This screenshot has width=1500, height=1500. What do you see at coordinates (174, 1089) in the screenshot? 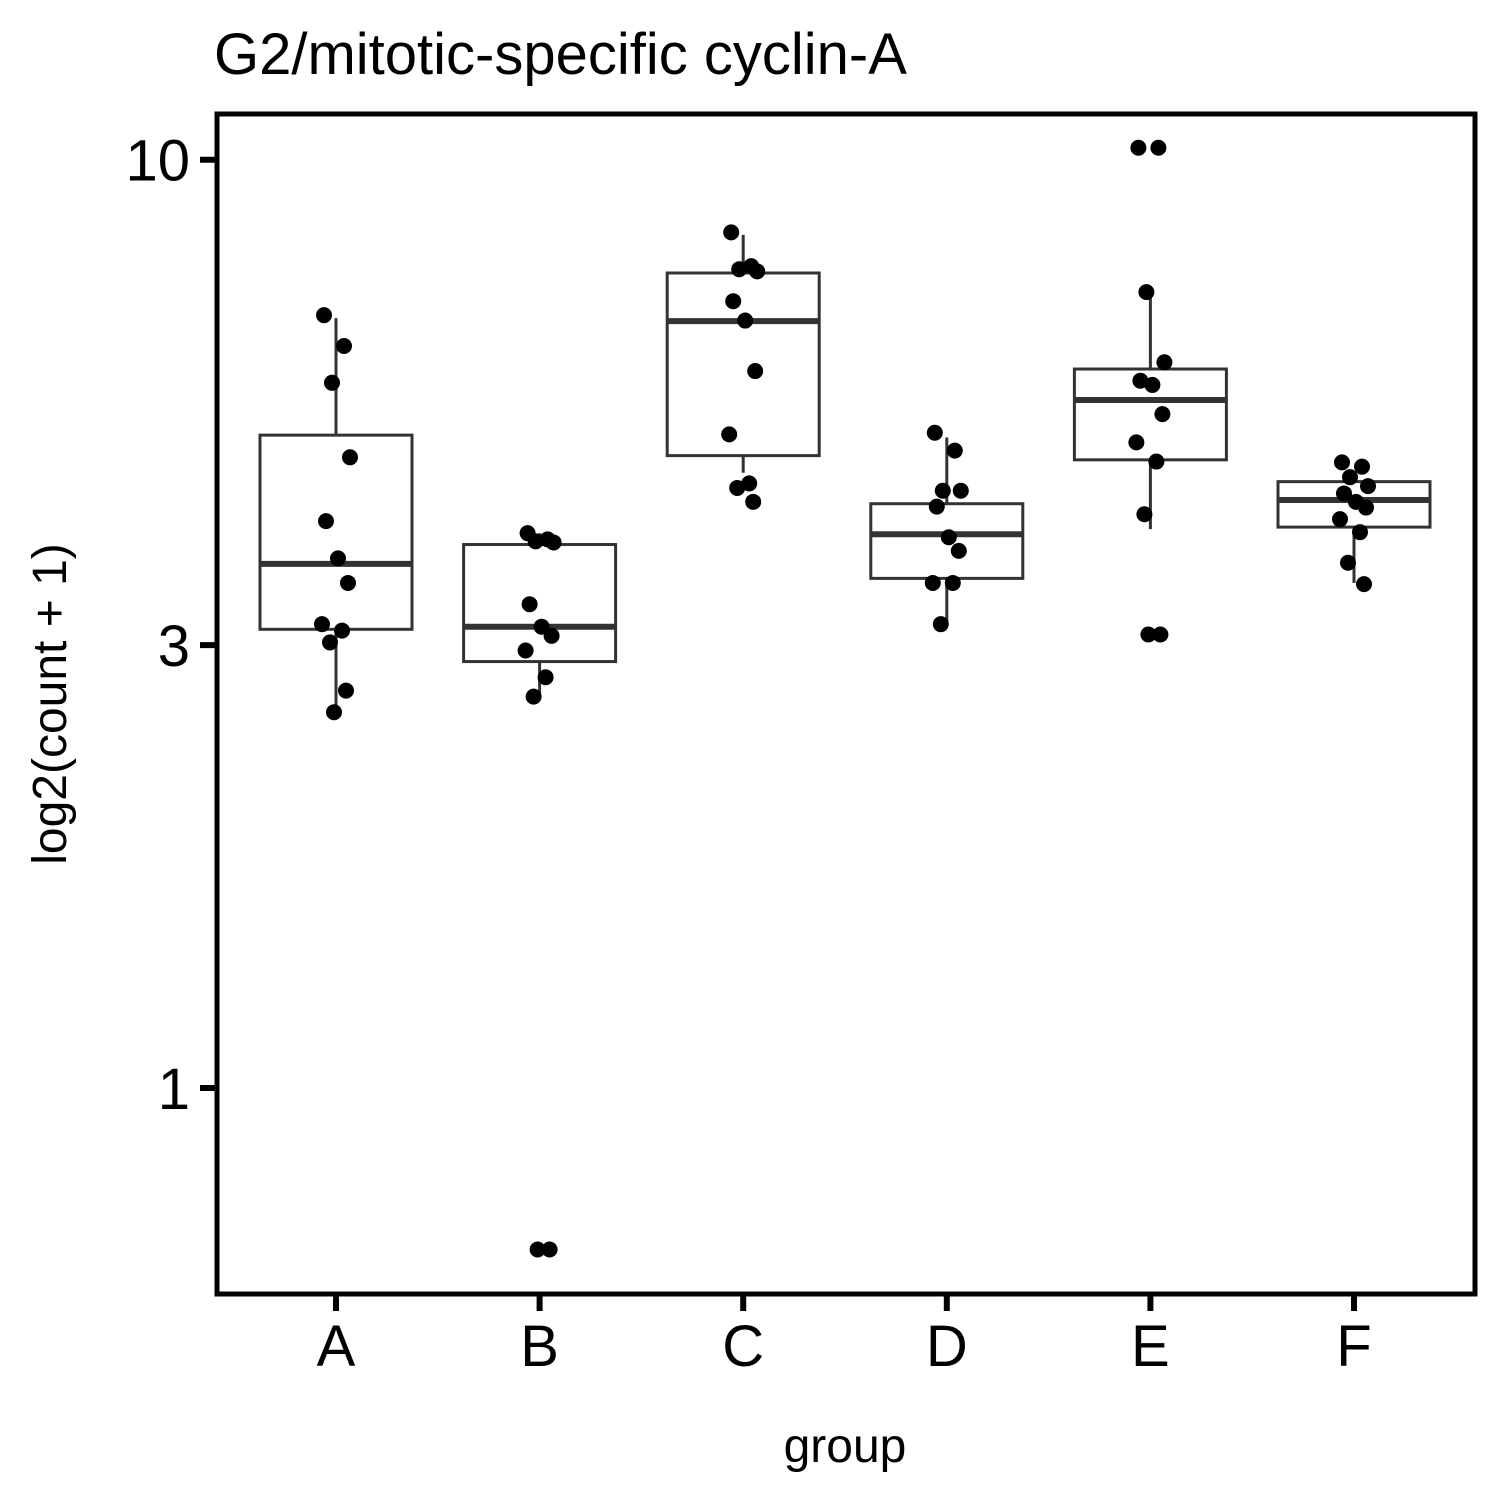
I see `y-tick-label: 1` at bounding box center [174, 1089].